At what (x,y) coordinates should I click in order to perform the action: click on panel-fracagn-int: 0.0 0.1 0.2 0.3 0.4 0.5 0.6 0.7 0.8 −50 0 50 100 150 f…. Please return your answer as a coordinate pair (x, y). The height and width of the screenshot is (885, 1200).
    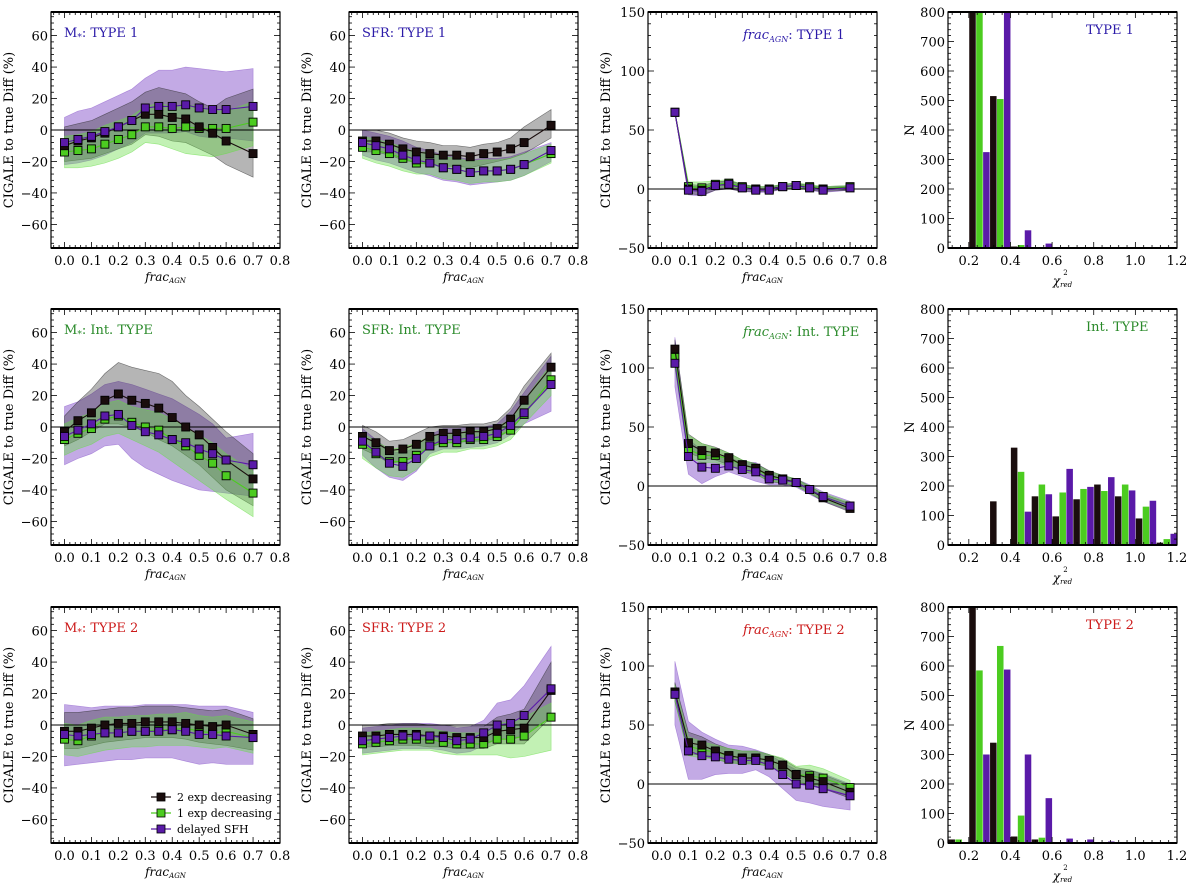
    Looking at the image, I should click on (743, 442).